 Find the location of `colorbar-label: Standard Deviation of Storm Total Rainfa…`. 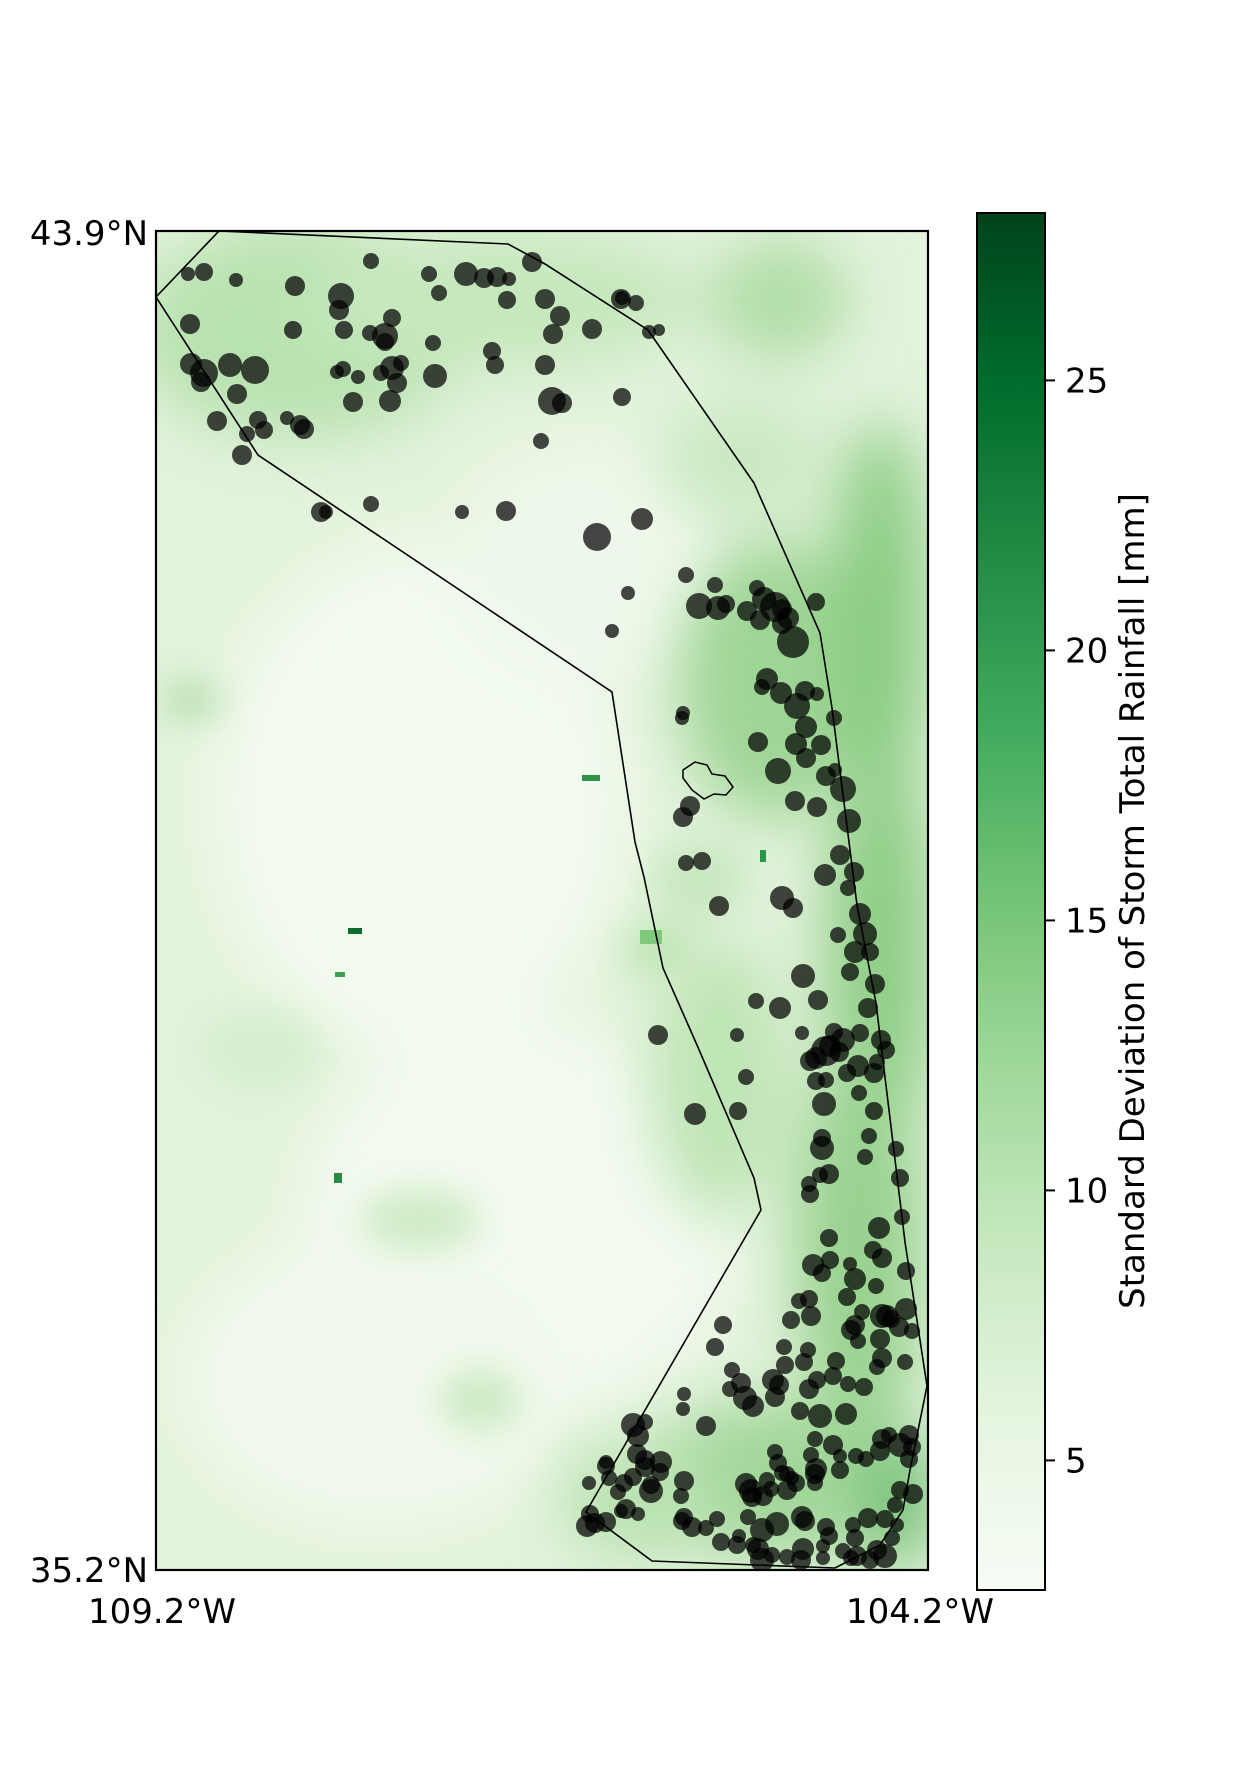

colorbar-label: Standard Deviation of Storm Total Rainfa… is located at coordinates (1133, 901).